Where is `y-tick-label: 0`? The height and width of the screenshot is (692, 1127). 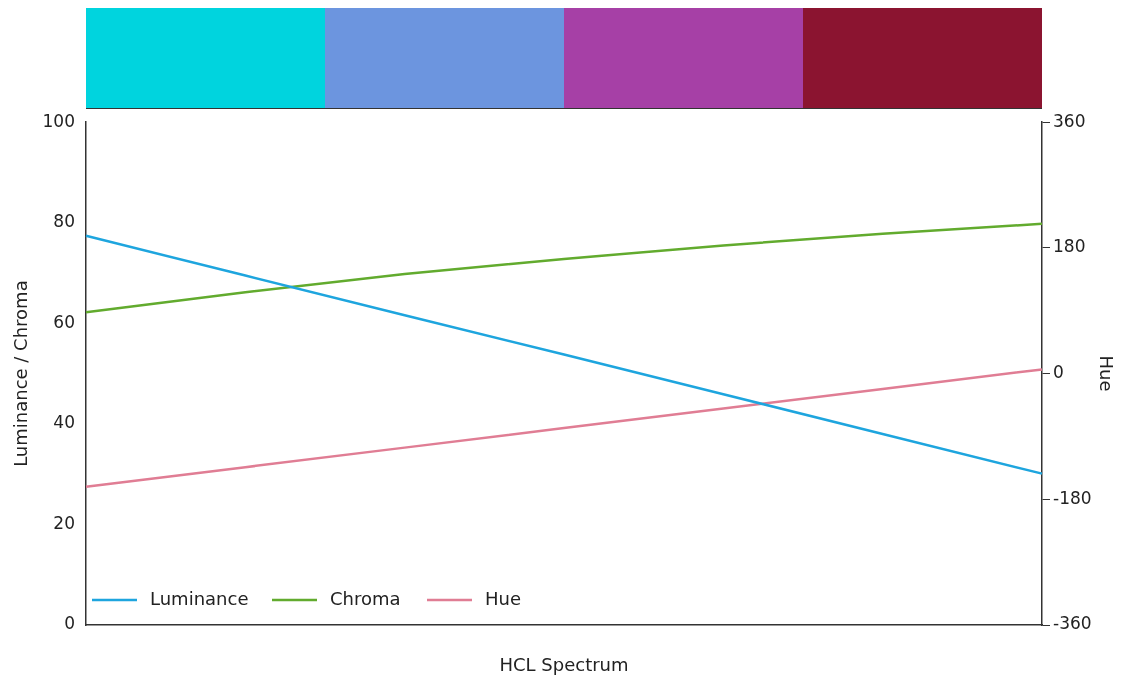
y-tick-label: 0 is located at coordinates (69, 623).